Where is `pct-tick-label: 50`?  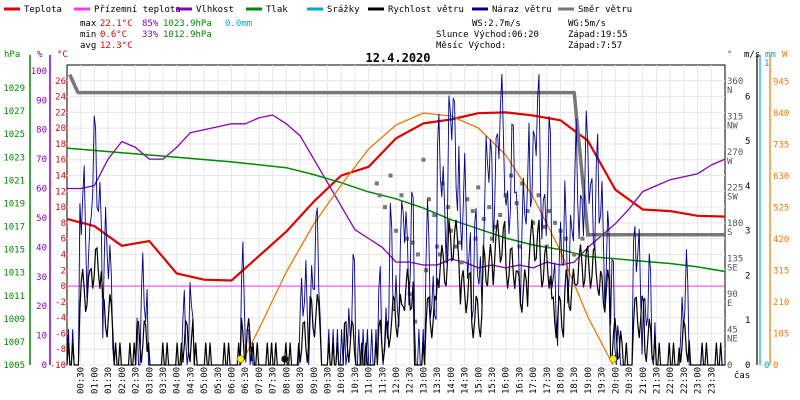 pct-tick-label: 50 is located at coordinates (41, 219).